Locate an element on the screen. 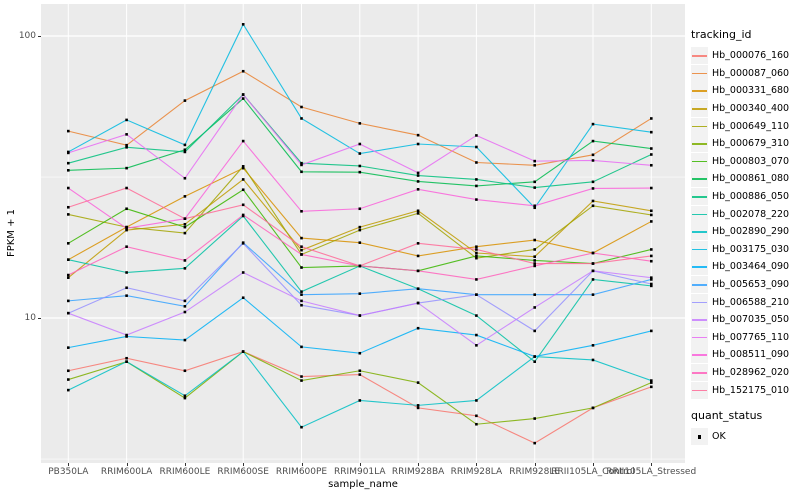 This screenshot has width=800, height=500. legend-item-Hb_028962_020: Hb_028962_020 is located at coordinates (745, 372).